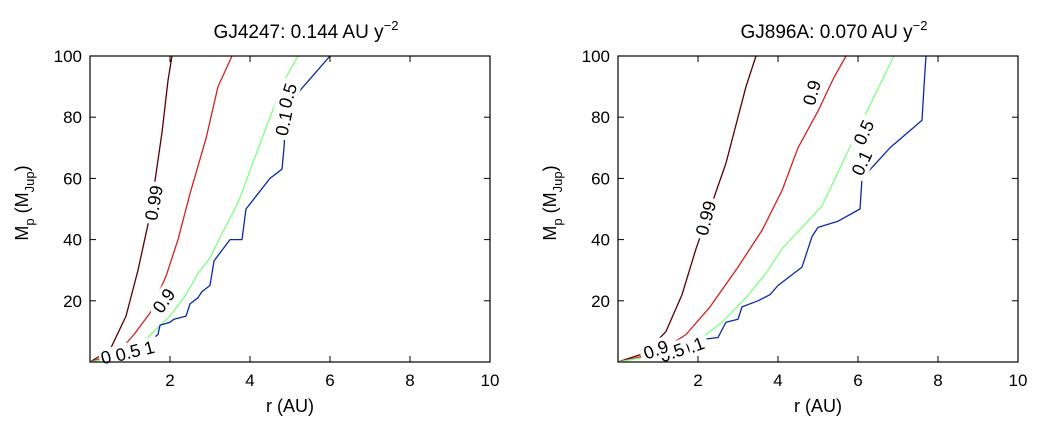 The image size is (1037, 423). I want to click on chart-title: GJ896A: 0.070 AU y−2, so click(834, 30).